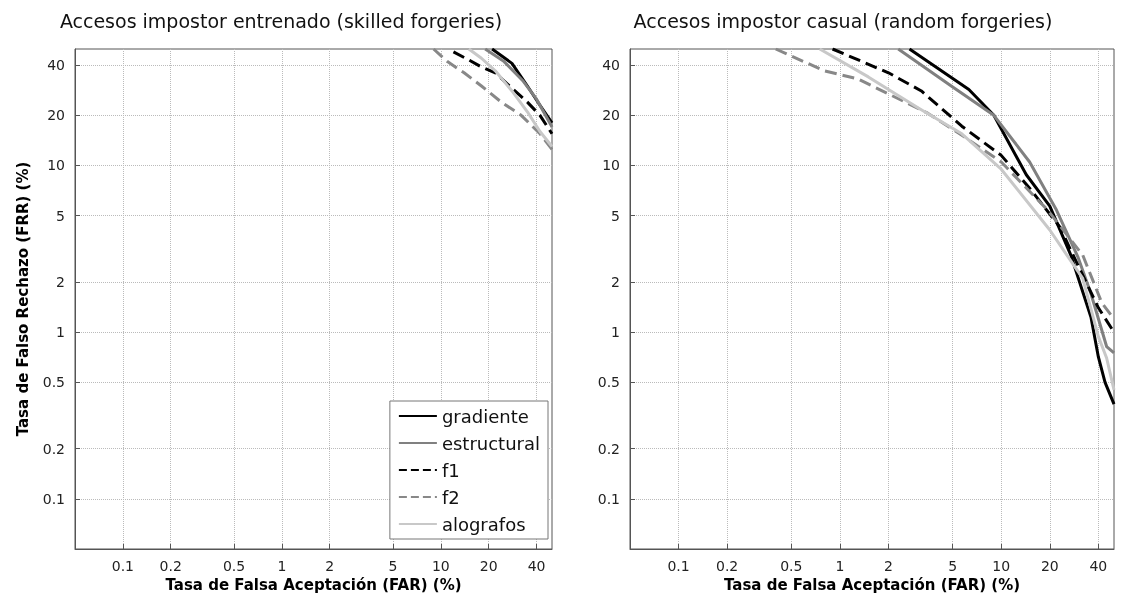 The width and height of the screenshot is (1124, 607). Describe the element at coordinates (450, 497) in the screenshot. I see `legend-label: f2` at that location.